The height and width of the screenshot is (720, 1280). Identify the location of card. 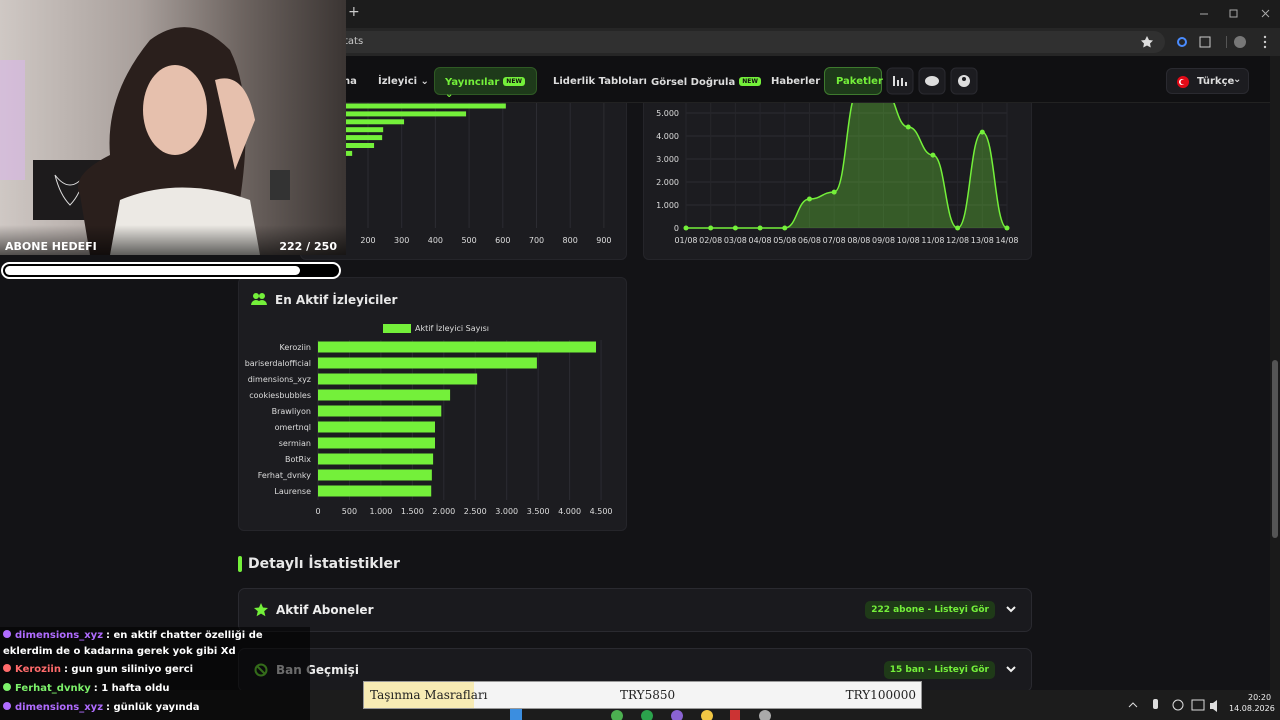
(837, 175).